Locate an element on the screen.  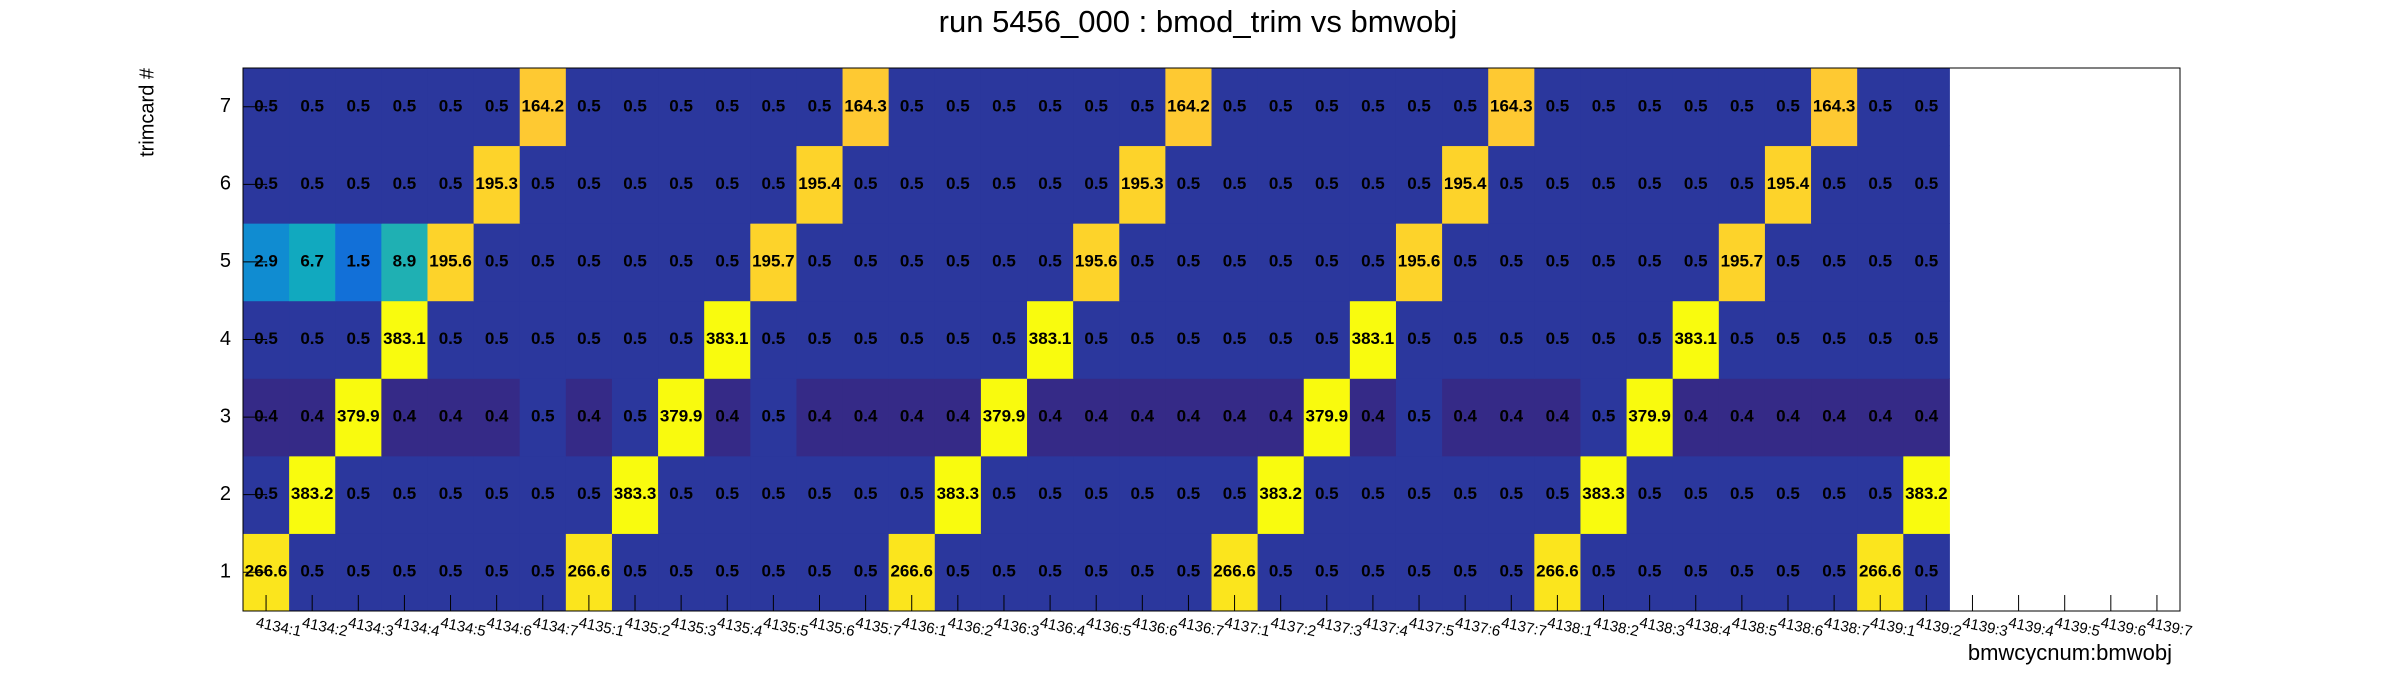
cell-label: 164.3 is located at coordinates (865, 105).